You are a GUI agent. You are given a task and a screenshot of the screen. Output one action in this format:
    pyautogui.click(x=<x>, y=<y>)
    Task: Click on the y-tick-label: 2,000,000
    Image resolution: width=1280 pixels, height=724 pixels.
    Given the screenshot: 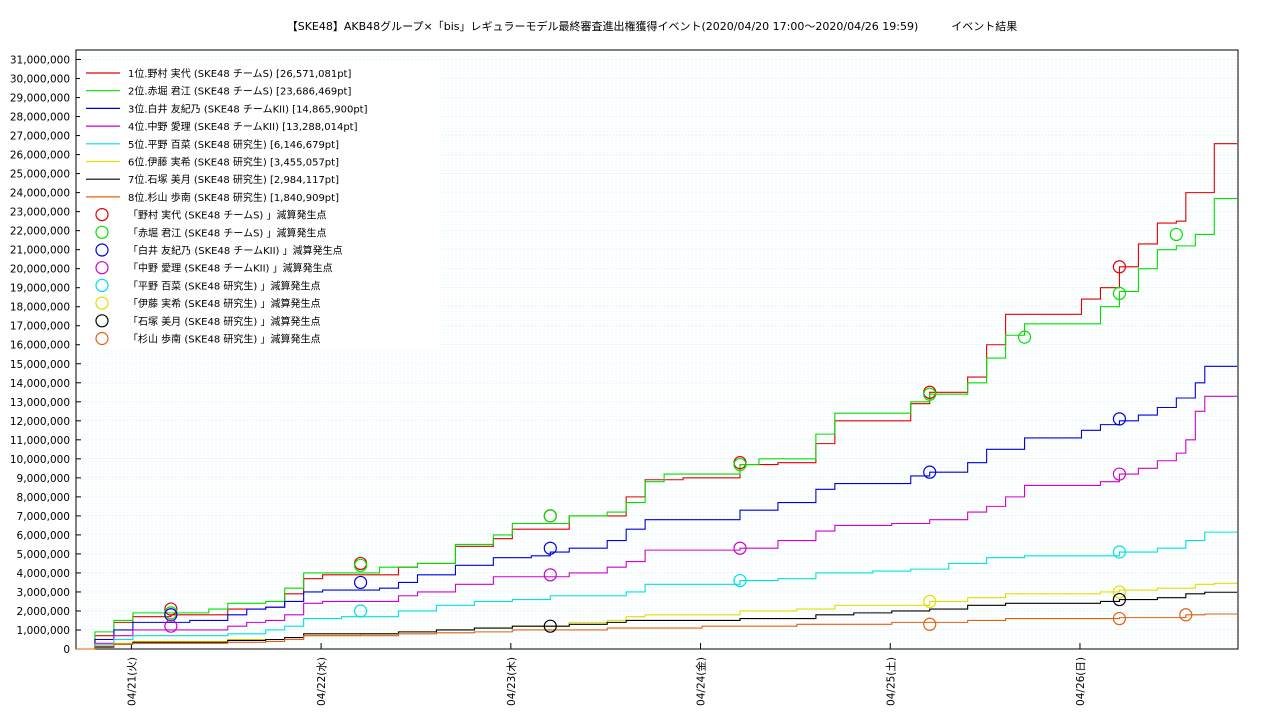 What is the action you would take?
    pyautogui.click(x=43, y=612)
    